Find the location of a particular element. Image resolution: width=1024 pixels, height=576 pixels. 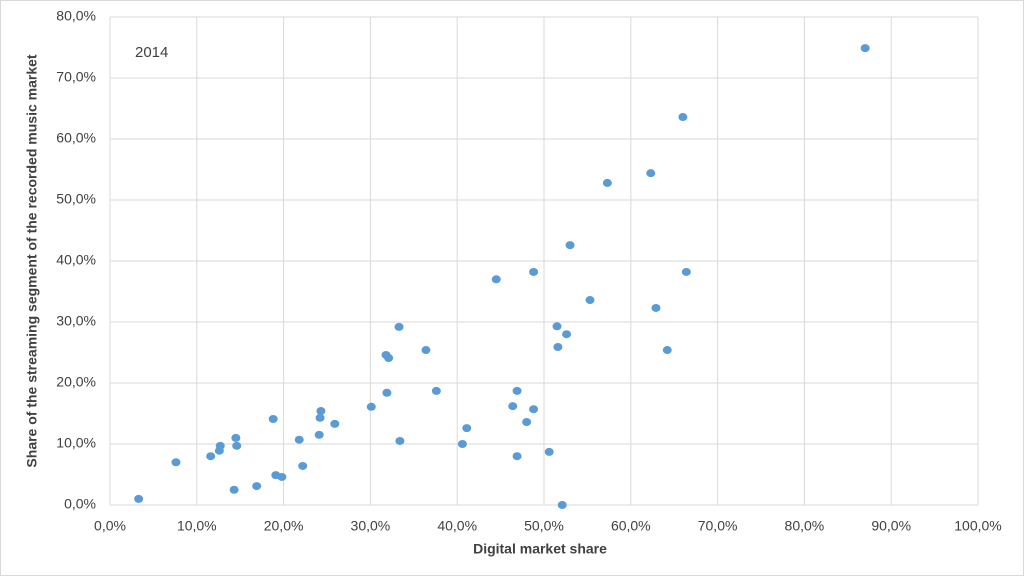

x-tick-label: 30,0% is located at coordinates (371, 526).